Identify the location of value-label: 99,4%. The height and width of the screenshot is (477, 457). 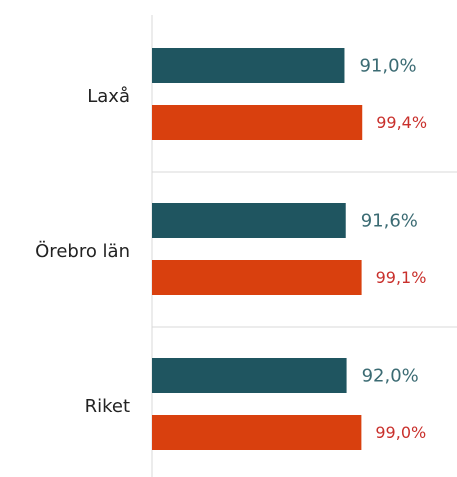
(401, 122).